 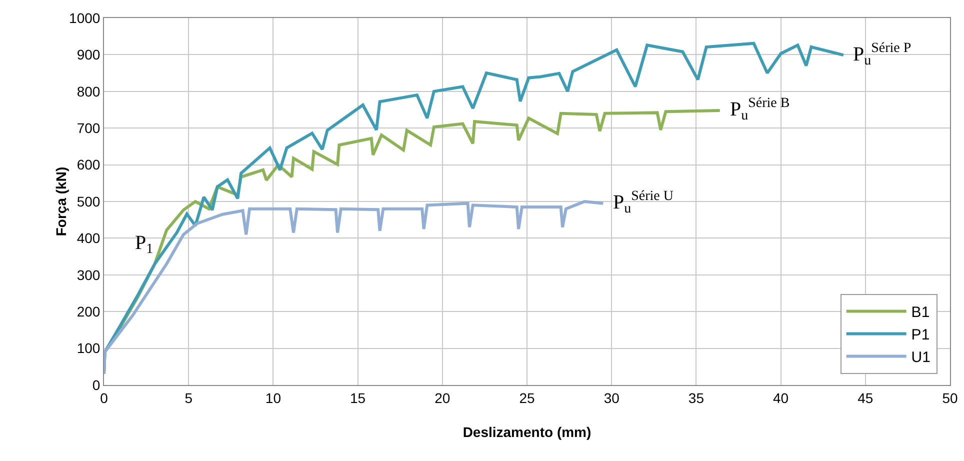 I want to click on x-tick-label: 5, so click(x=188, y=398).